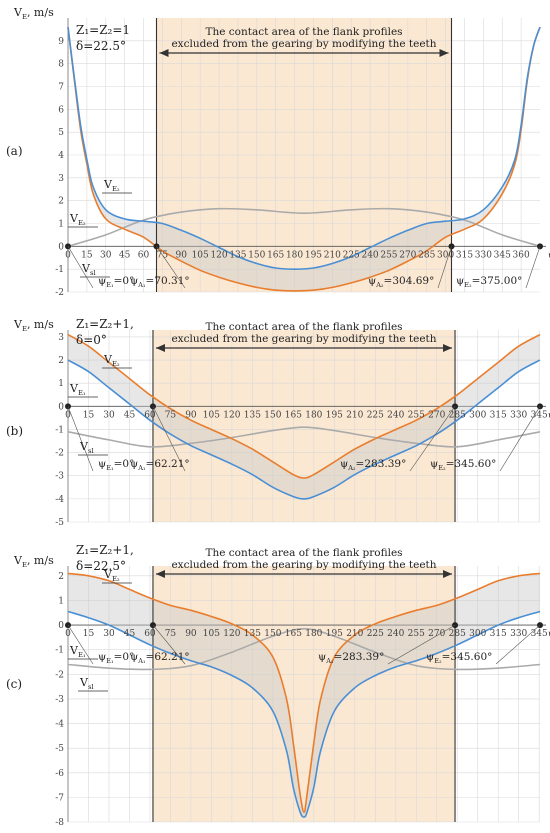 The image size is (550, 833). I want to click on x-tick-label: 330, so click(483, 255).